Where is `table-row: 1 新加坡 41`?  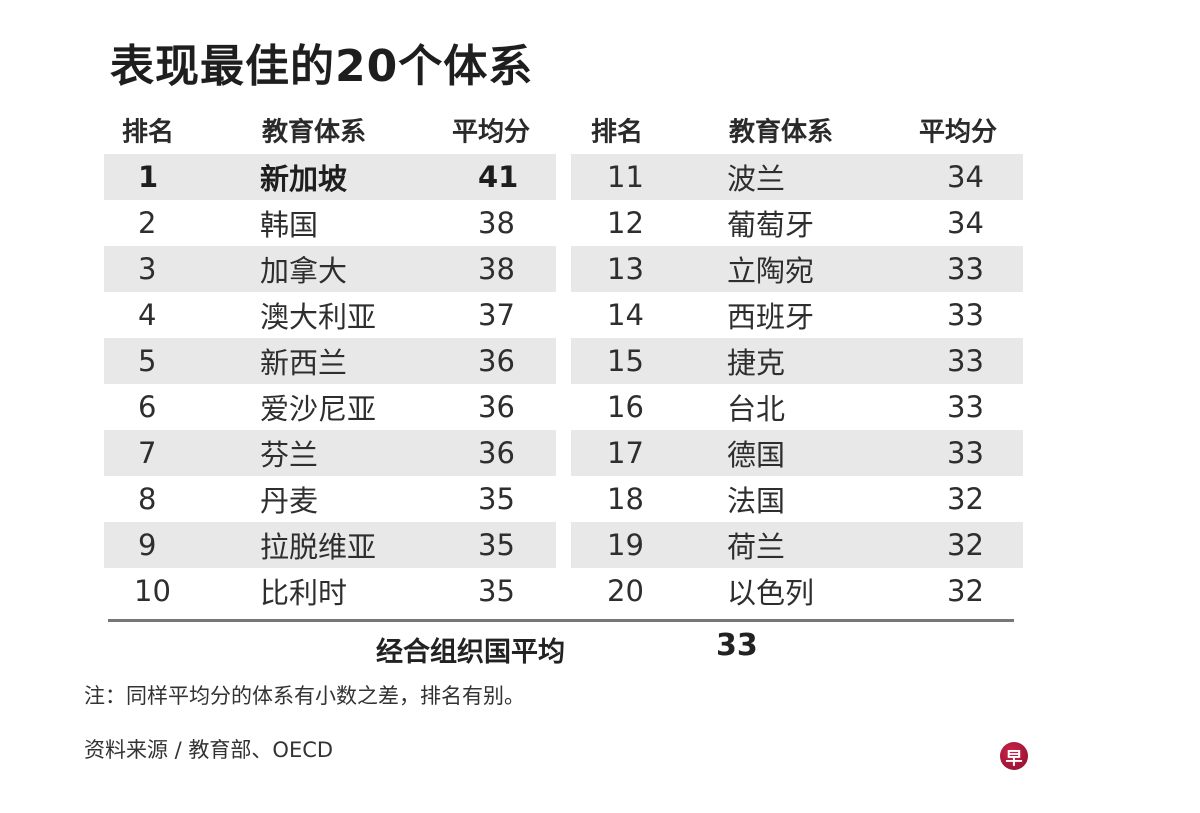 table-row: 1 新加坡 41 is located at coordinates (330, 177).